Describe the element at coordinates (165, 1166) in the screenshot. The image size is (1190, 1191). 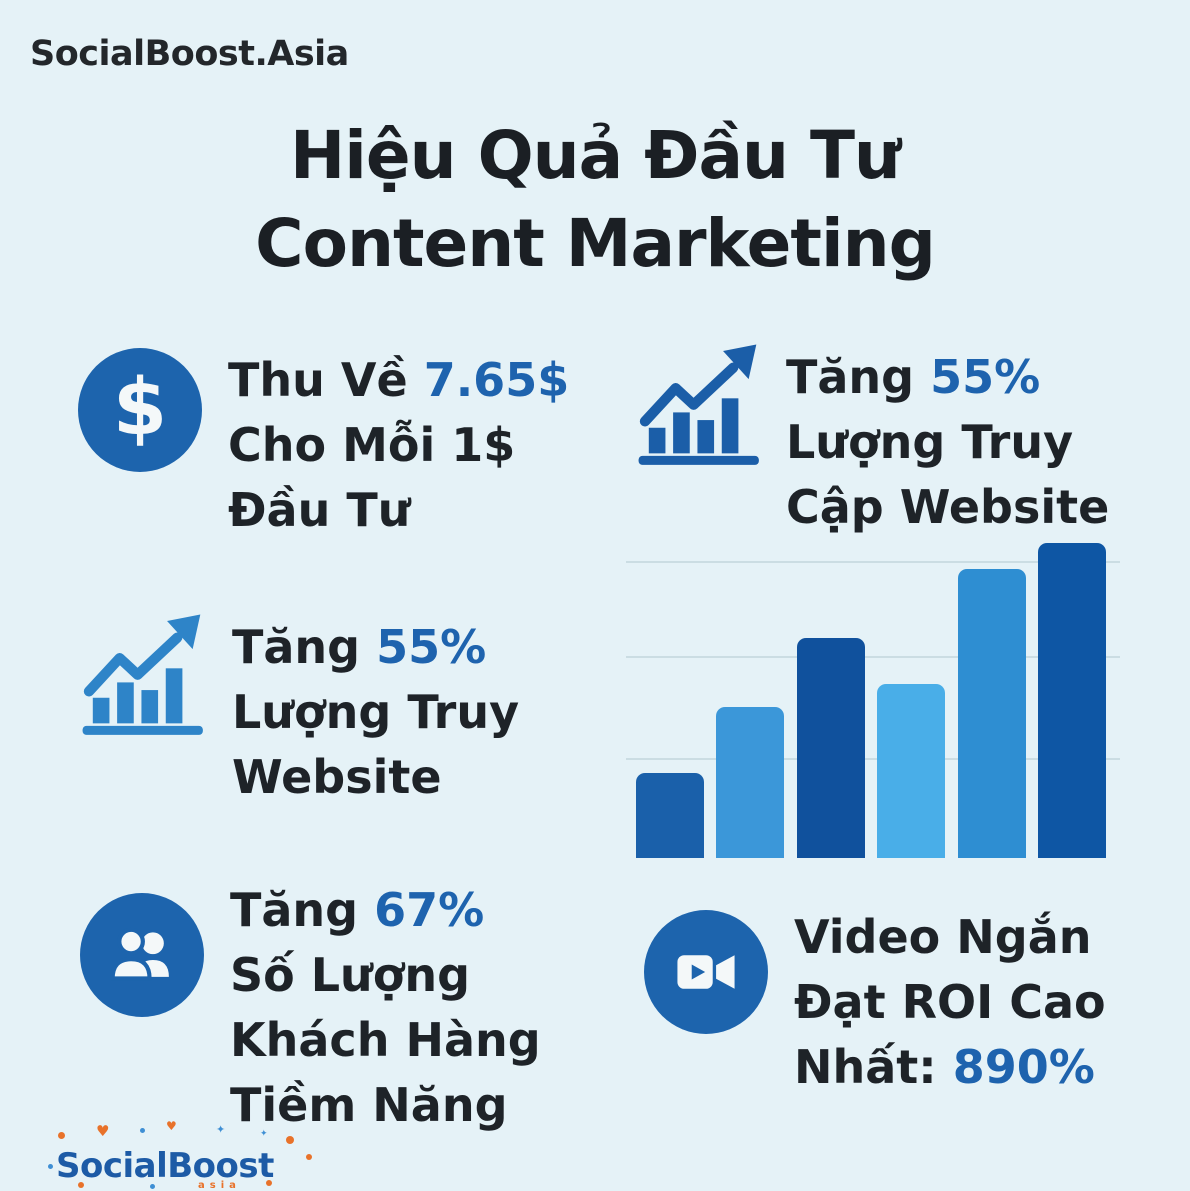
I see `footer-brand-name: SocialBoost` at that location.